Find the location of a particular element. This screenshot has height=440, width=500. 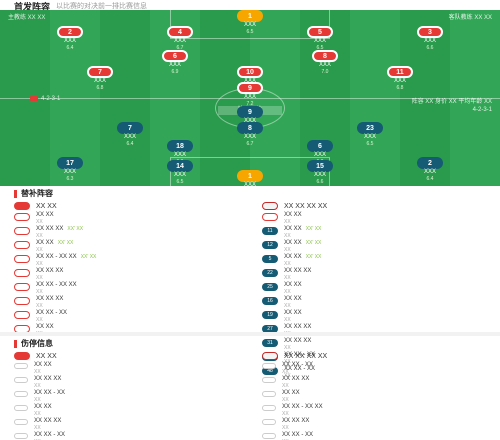

away-stats: 阵容 XX 身价 XX 平均年龄 XX is located at coordinates (451, 102).